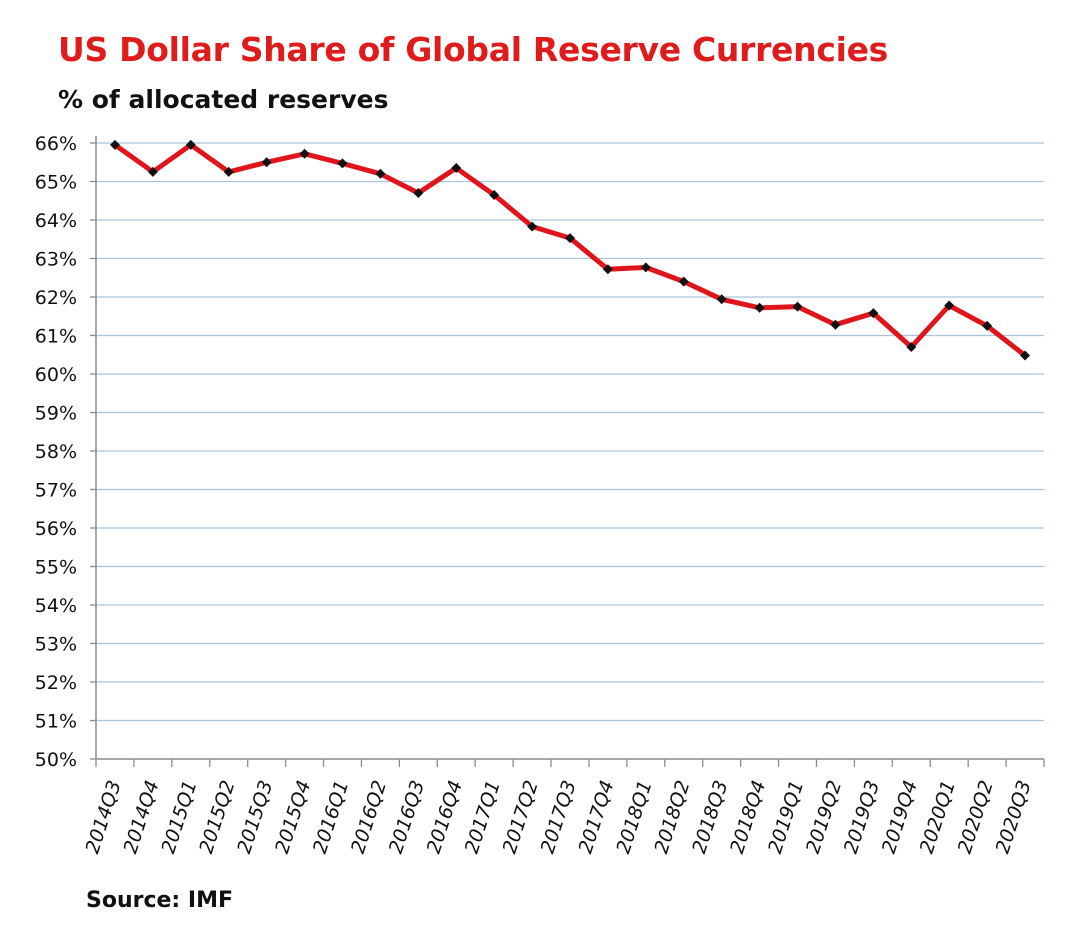 Image resolution: width=1080 pixels, height=933 pixels. Describe the element at coordinates (293, 817) in the screenshot. I see `x-tick-label: 2015Q4` at that location.